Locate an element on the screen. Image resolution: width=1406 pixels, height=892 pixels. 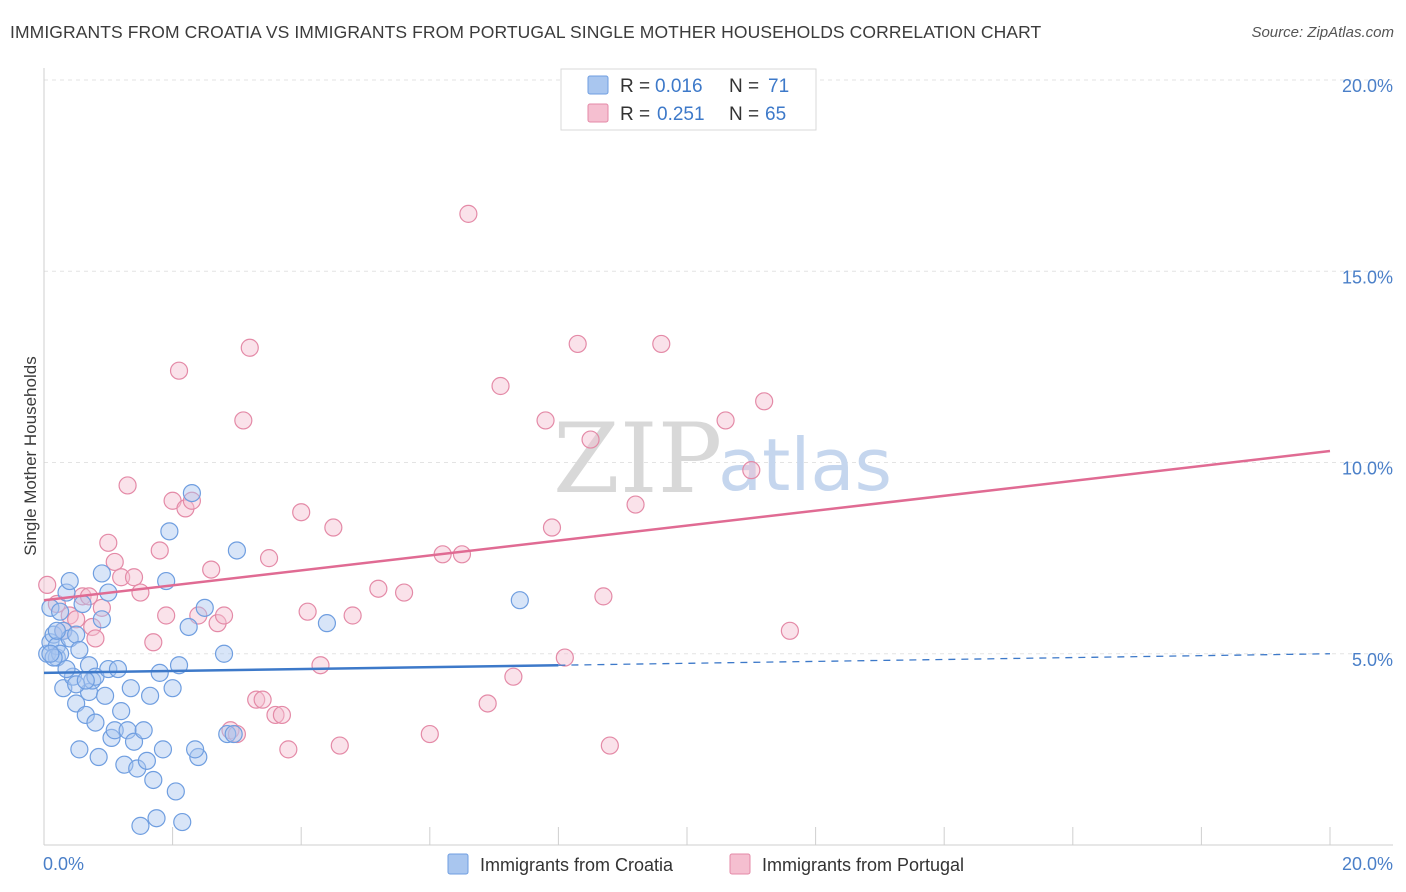
legend-n-value-portugal: 65 is located at coordinates (775, 114).